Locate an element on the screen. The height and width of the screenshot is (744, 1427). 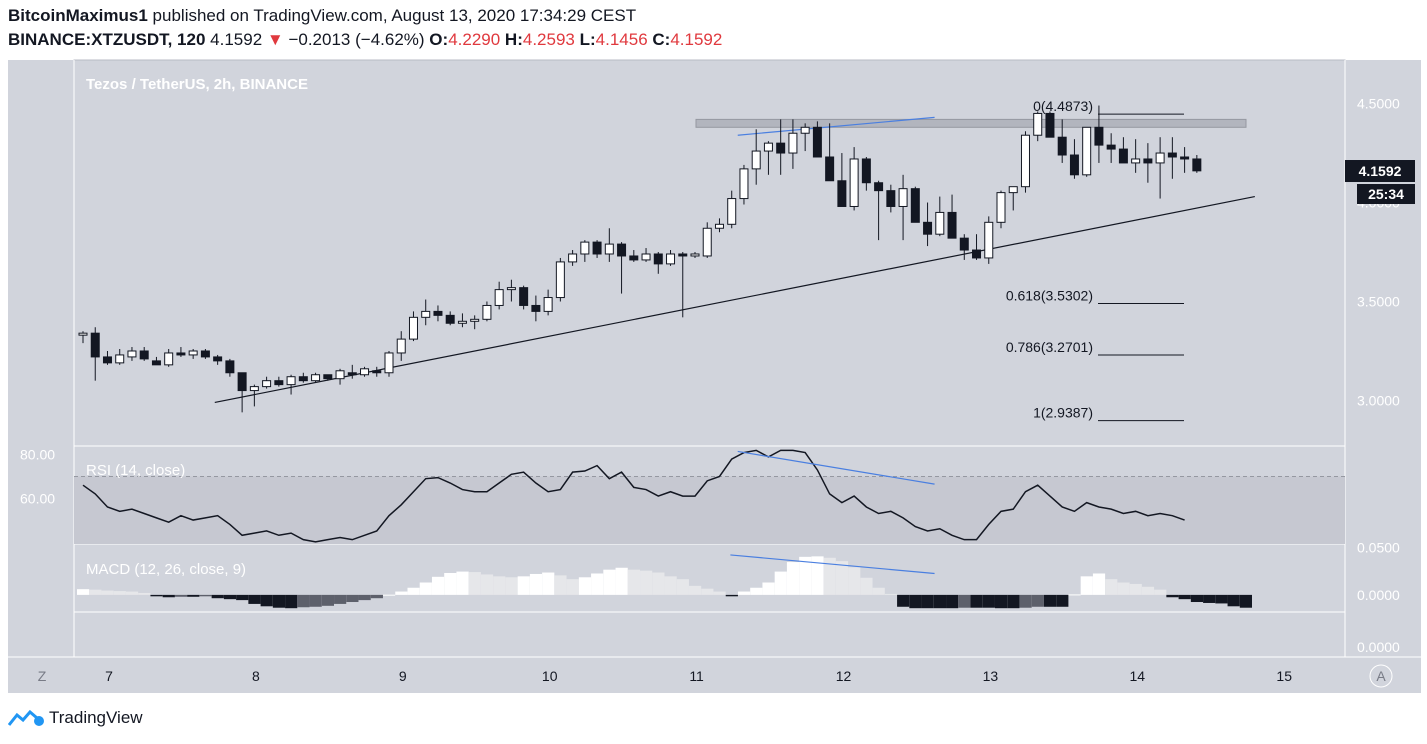
high-label: H: is located at coordinates (513, 39).